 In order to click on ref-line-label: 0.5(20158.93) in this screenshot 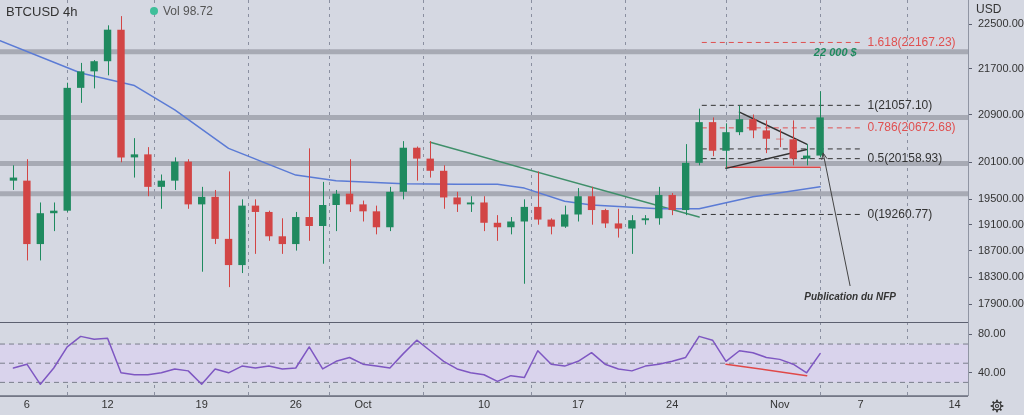, I will do `click(905, 157)`.